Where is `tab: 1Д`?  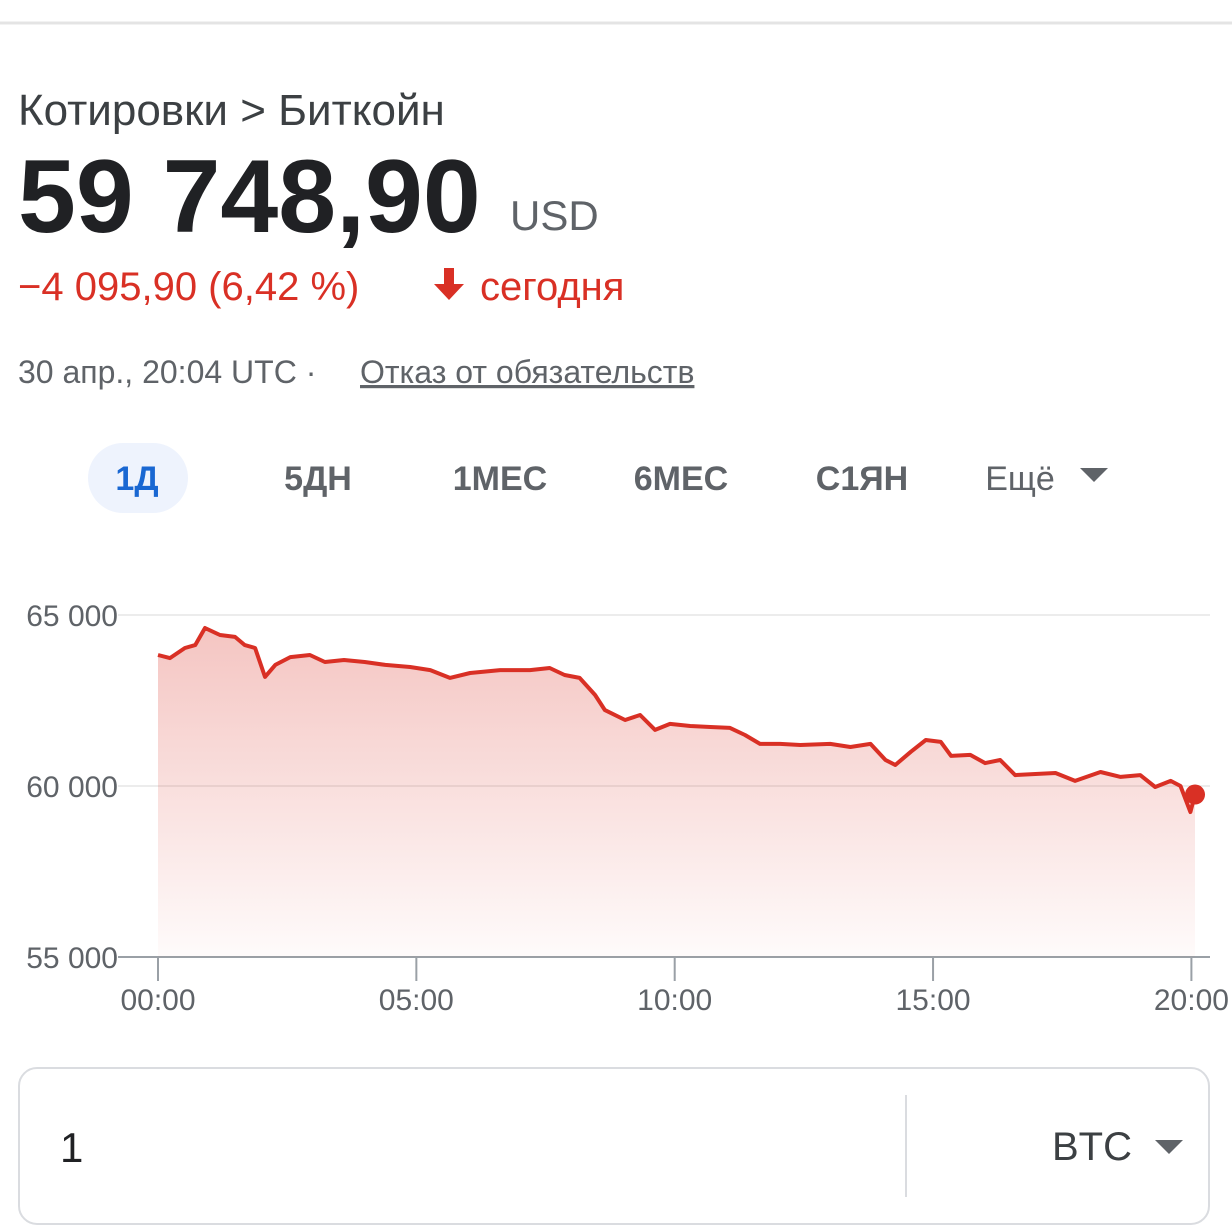 tab: 1Д is located at coordinates (136, 479).